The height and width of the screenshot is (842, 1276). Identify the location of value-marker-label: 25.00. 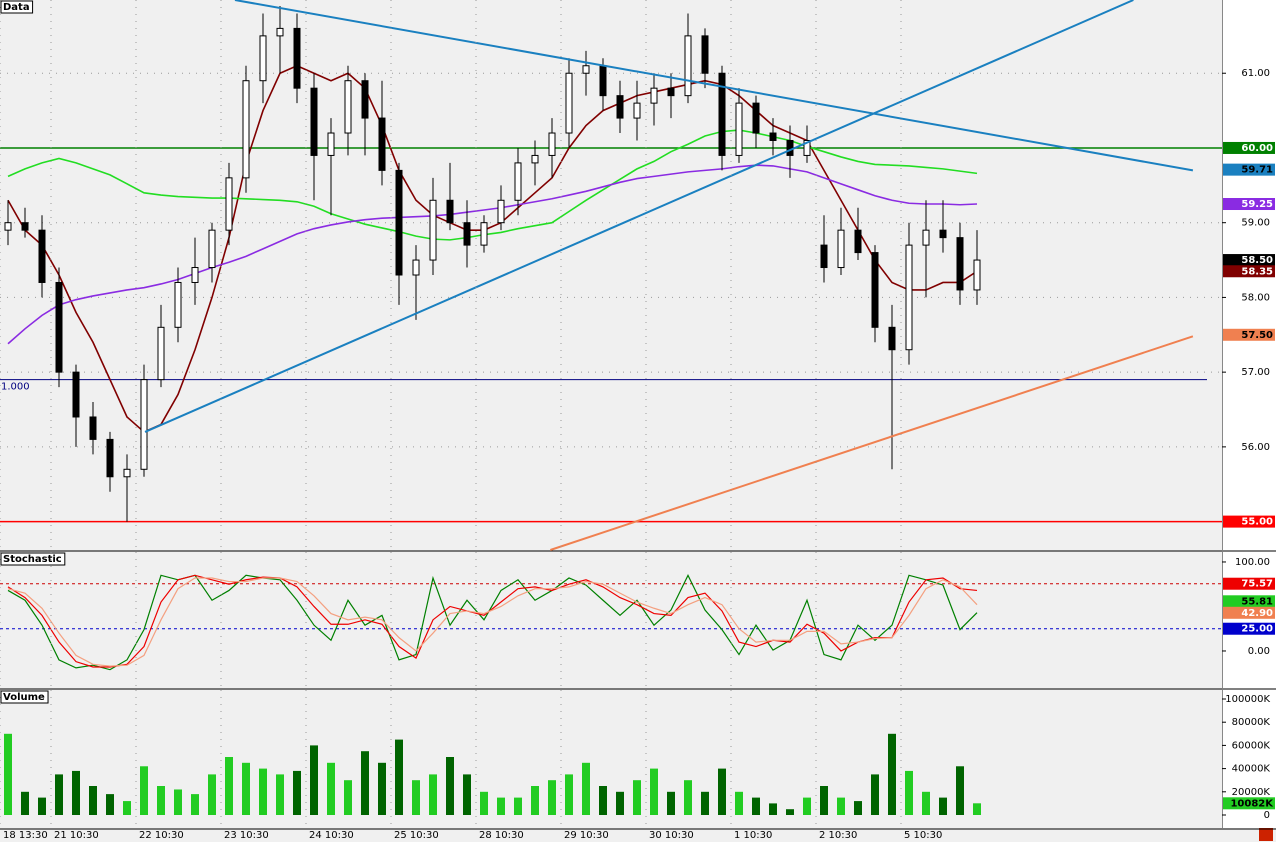
(1257, 629).